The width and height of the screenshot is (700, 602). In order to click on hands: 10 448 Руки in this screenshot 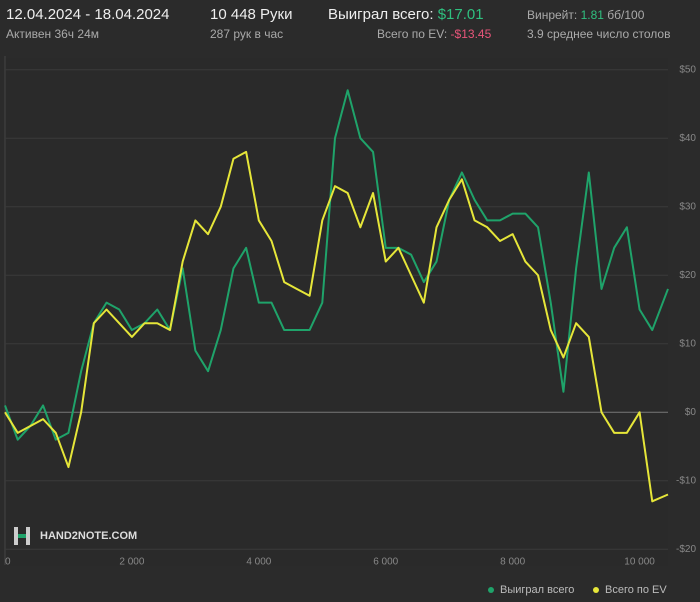, I will do `click(251, 14)`.